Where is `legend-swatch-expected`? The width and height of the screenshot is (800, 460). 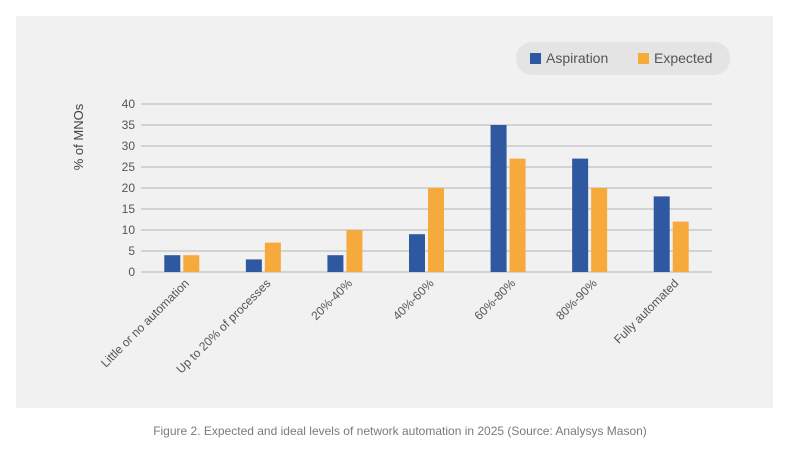 legend-swatch-expected is located at coordinates (643, 58).